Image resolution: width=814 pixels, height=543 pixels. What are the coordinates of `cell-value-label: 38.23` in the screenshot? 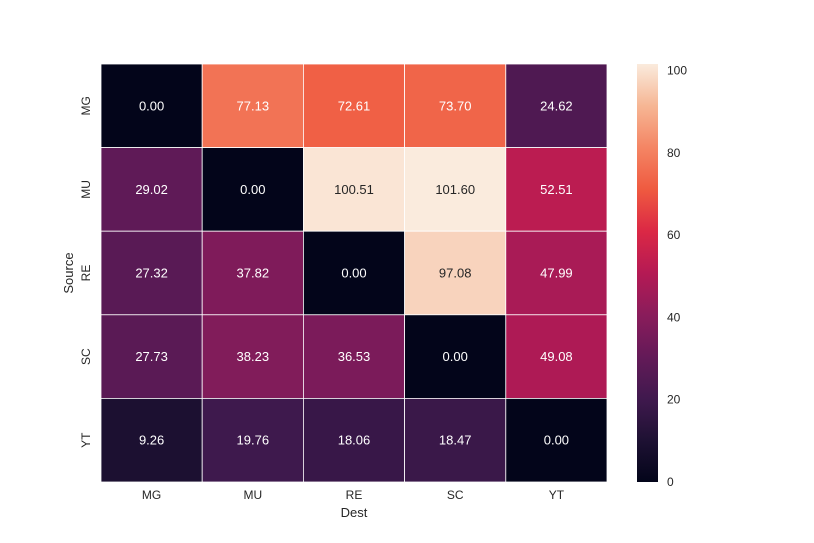 It's located at (253, 356).